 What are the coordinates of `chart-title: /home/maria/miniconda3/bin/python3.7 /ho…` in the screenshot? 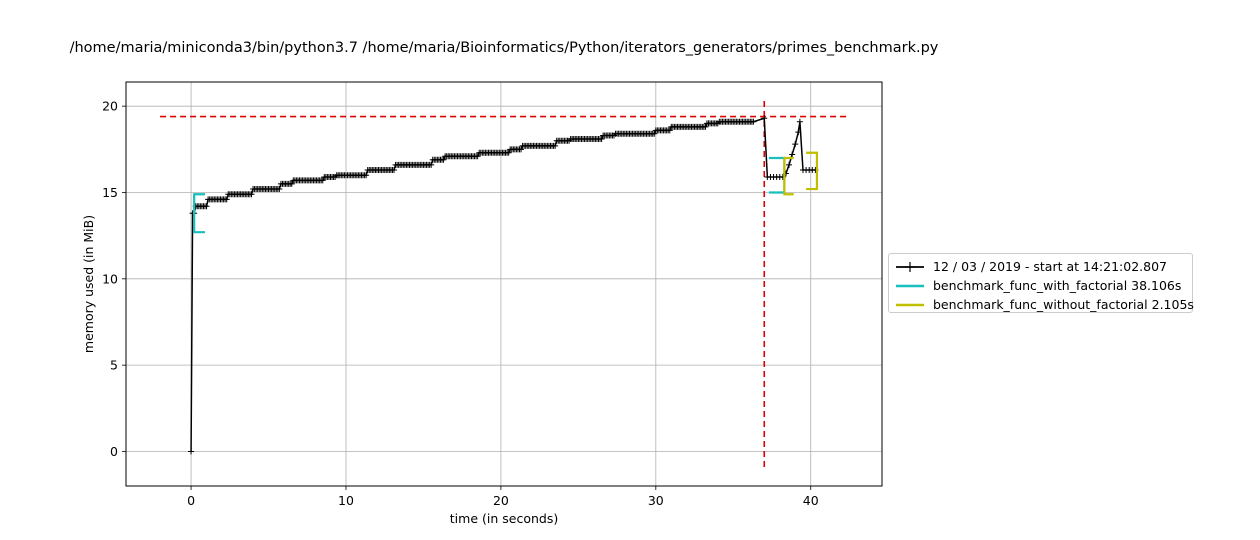 It's located at (504, 48).